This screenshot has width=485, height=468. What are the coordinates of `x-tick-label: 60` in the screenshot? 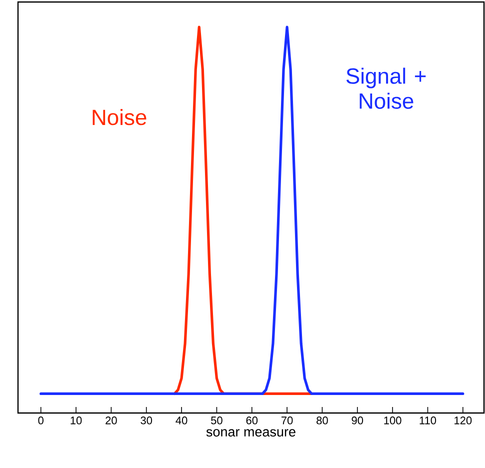 It's located at (252, 420).